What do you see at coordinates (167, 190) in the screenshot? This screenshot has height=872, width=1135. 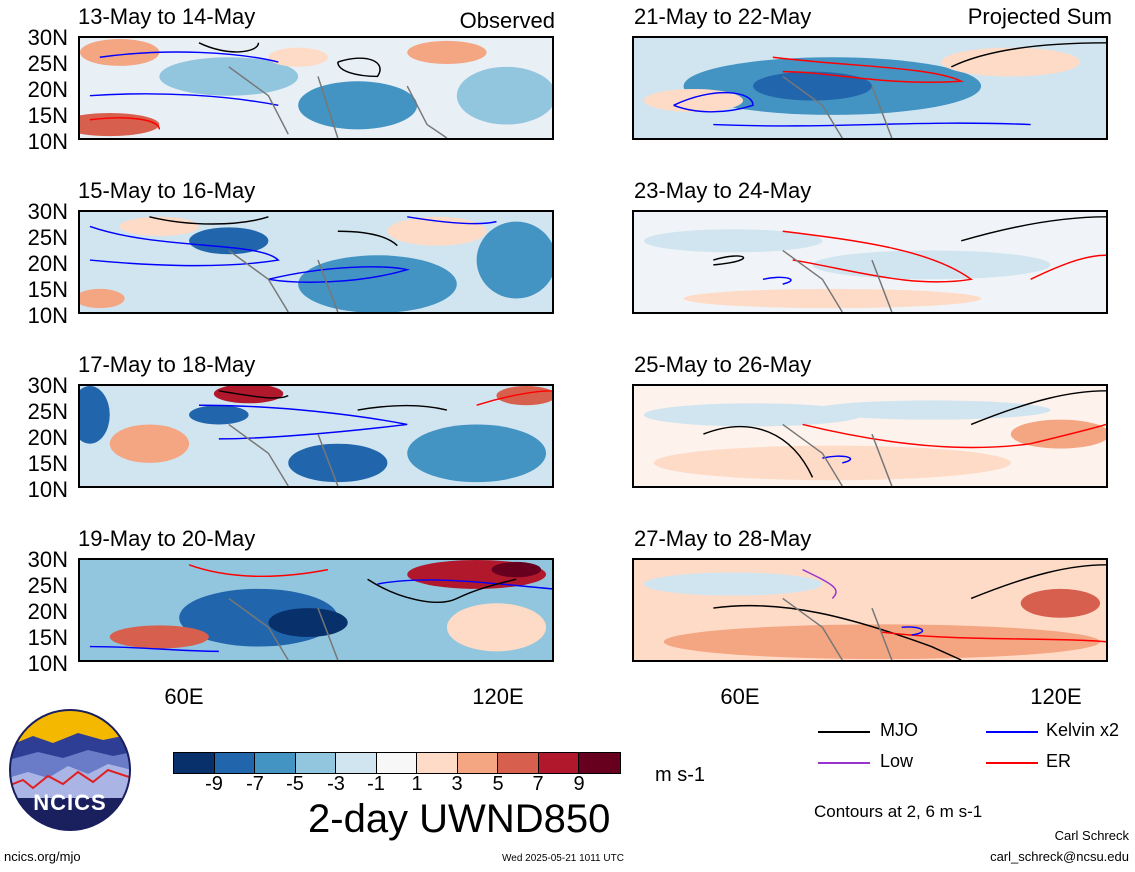 I see `panel-title: 15-May to 16-May` at bounding box center [167, 190].